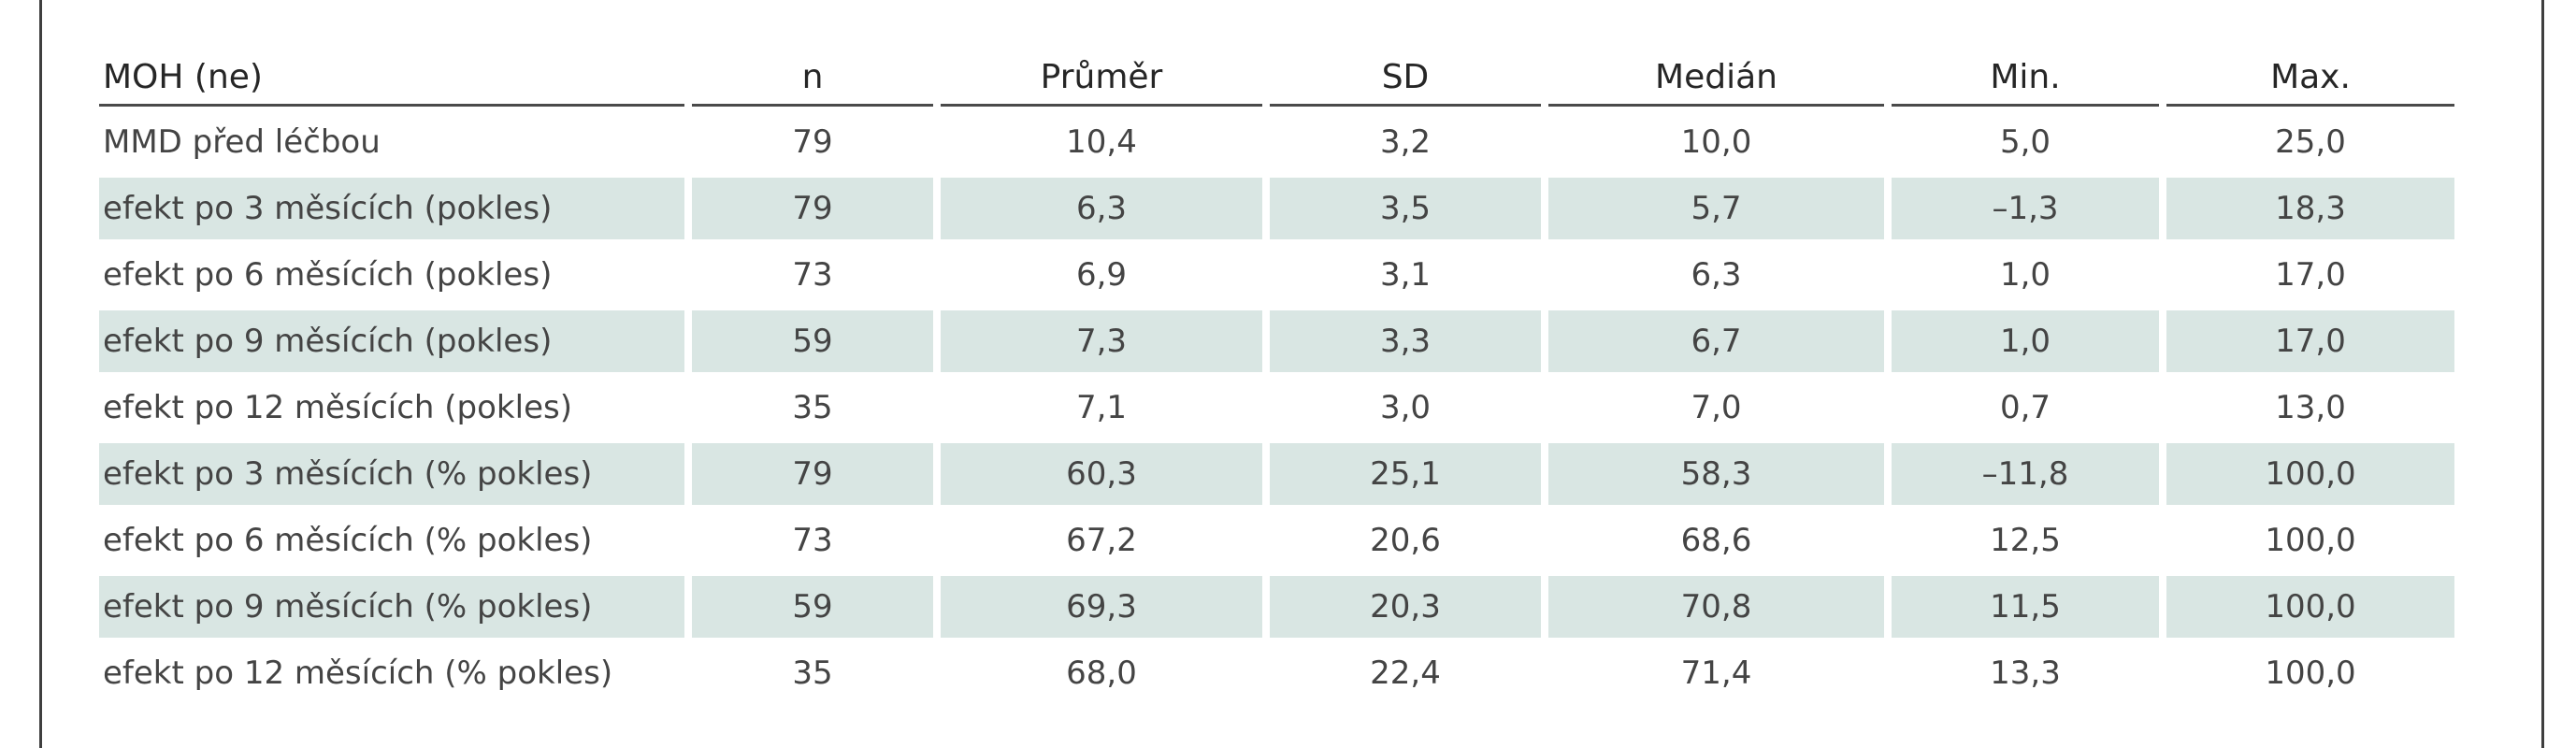  I want to click on cell-mean: 10,4, so click(1101, 142).